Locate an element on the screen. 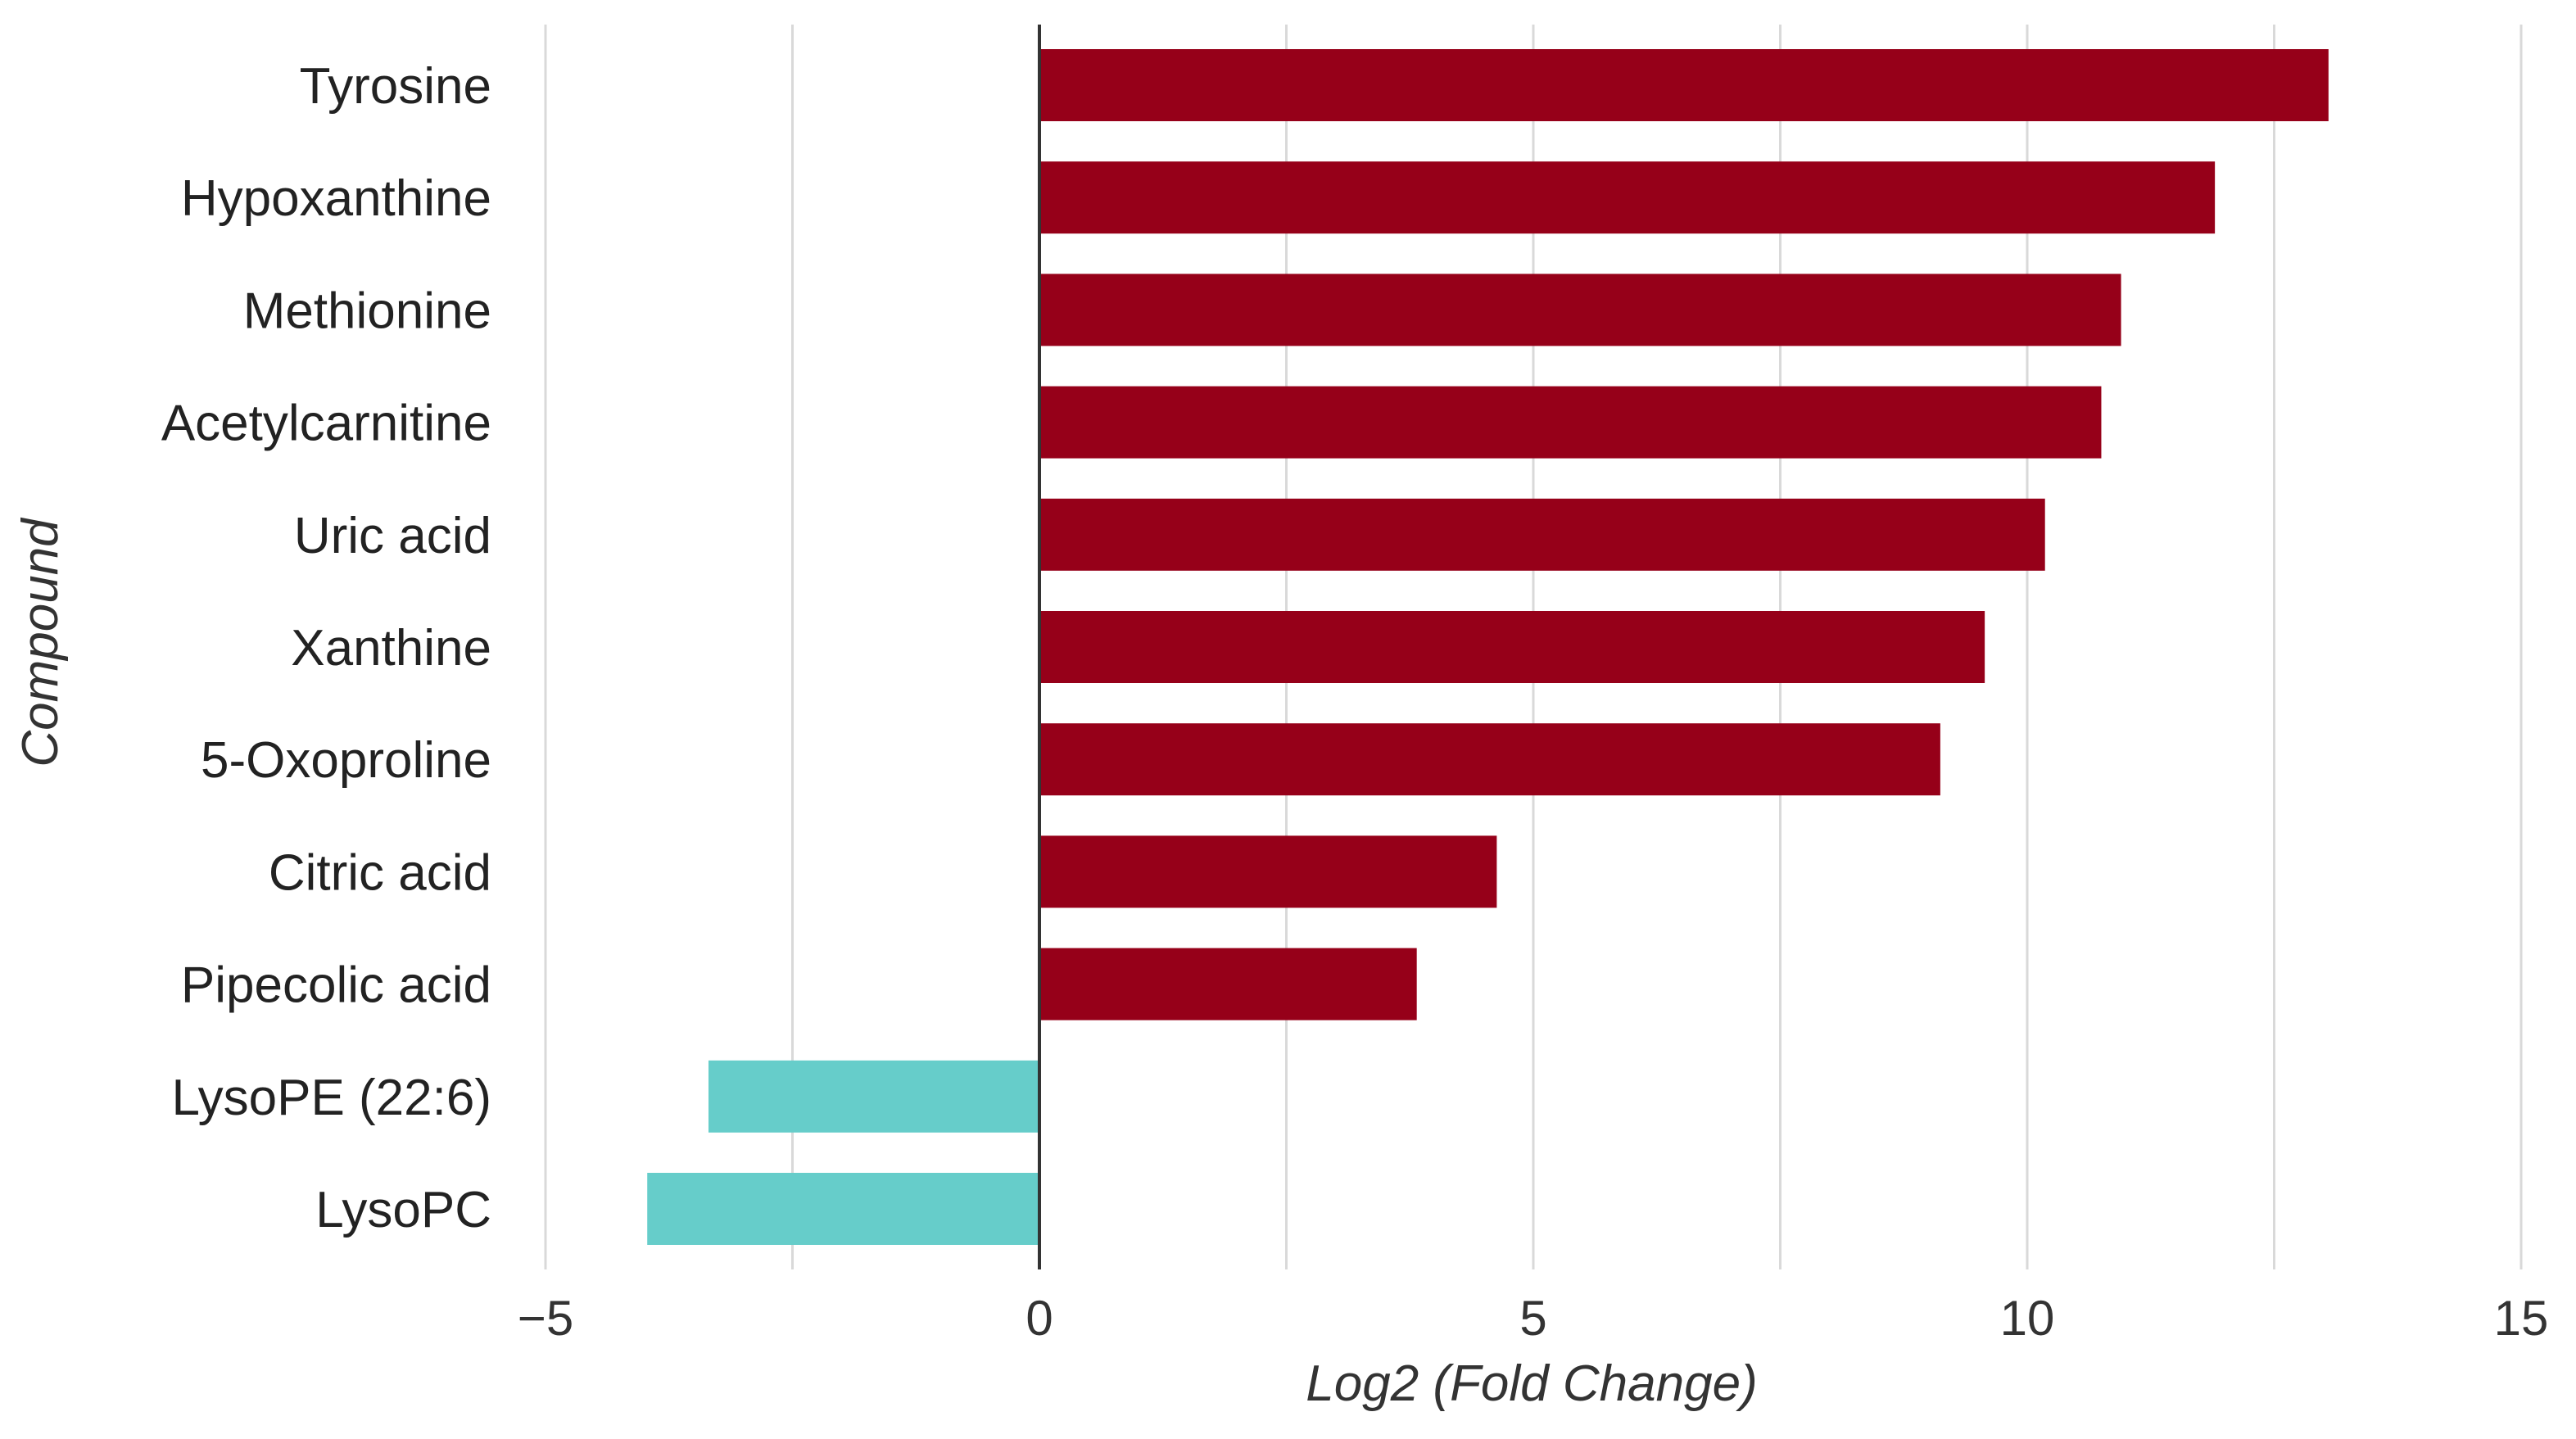  category-label: 5-Oxoproline is located at coordinates (346, 760).